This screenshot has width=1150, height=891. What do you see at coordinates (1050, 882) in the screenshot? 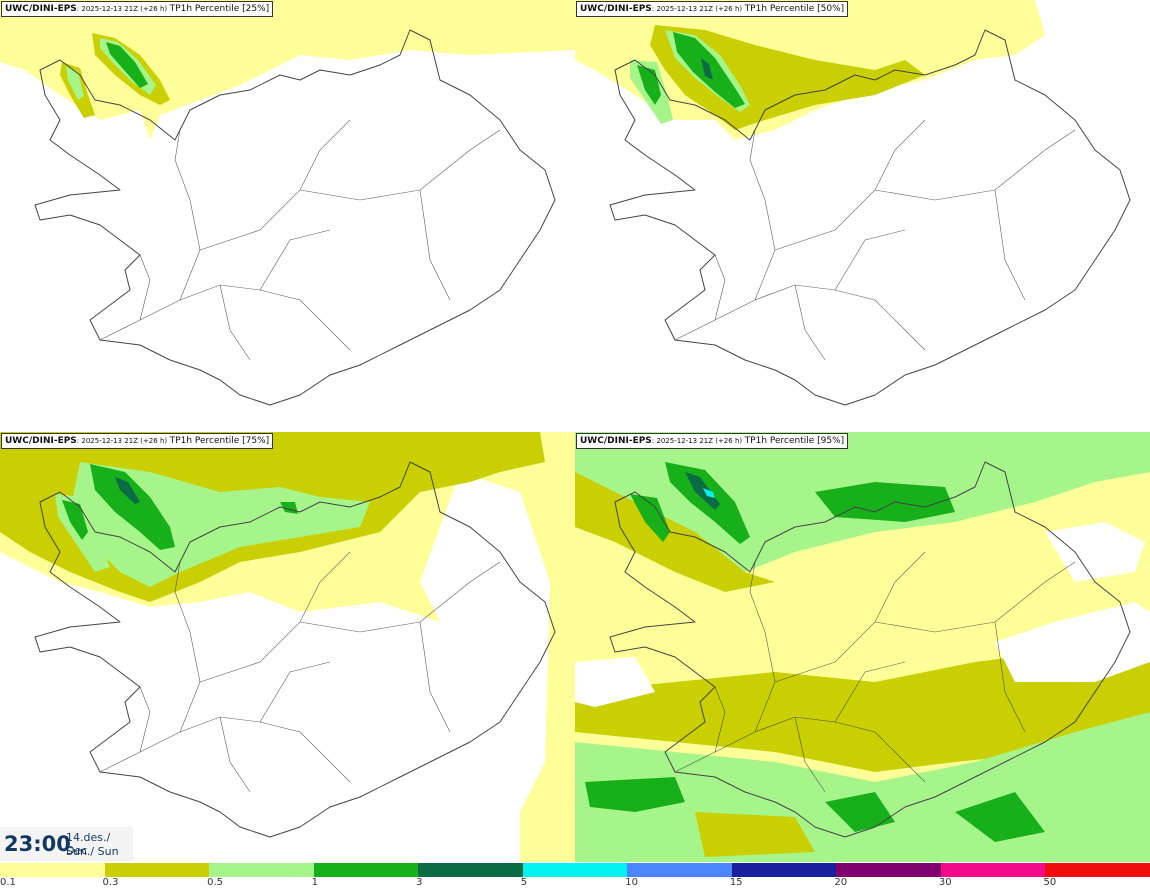
I see `legend-tick-label: 50` at bounding box center [1050, 882].